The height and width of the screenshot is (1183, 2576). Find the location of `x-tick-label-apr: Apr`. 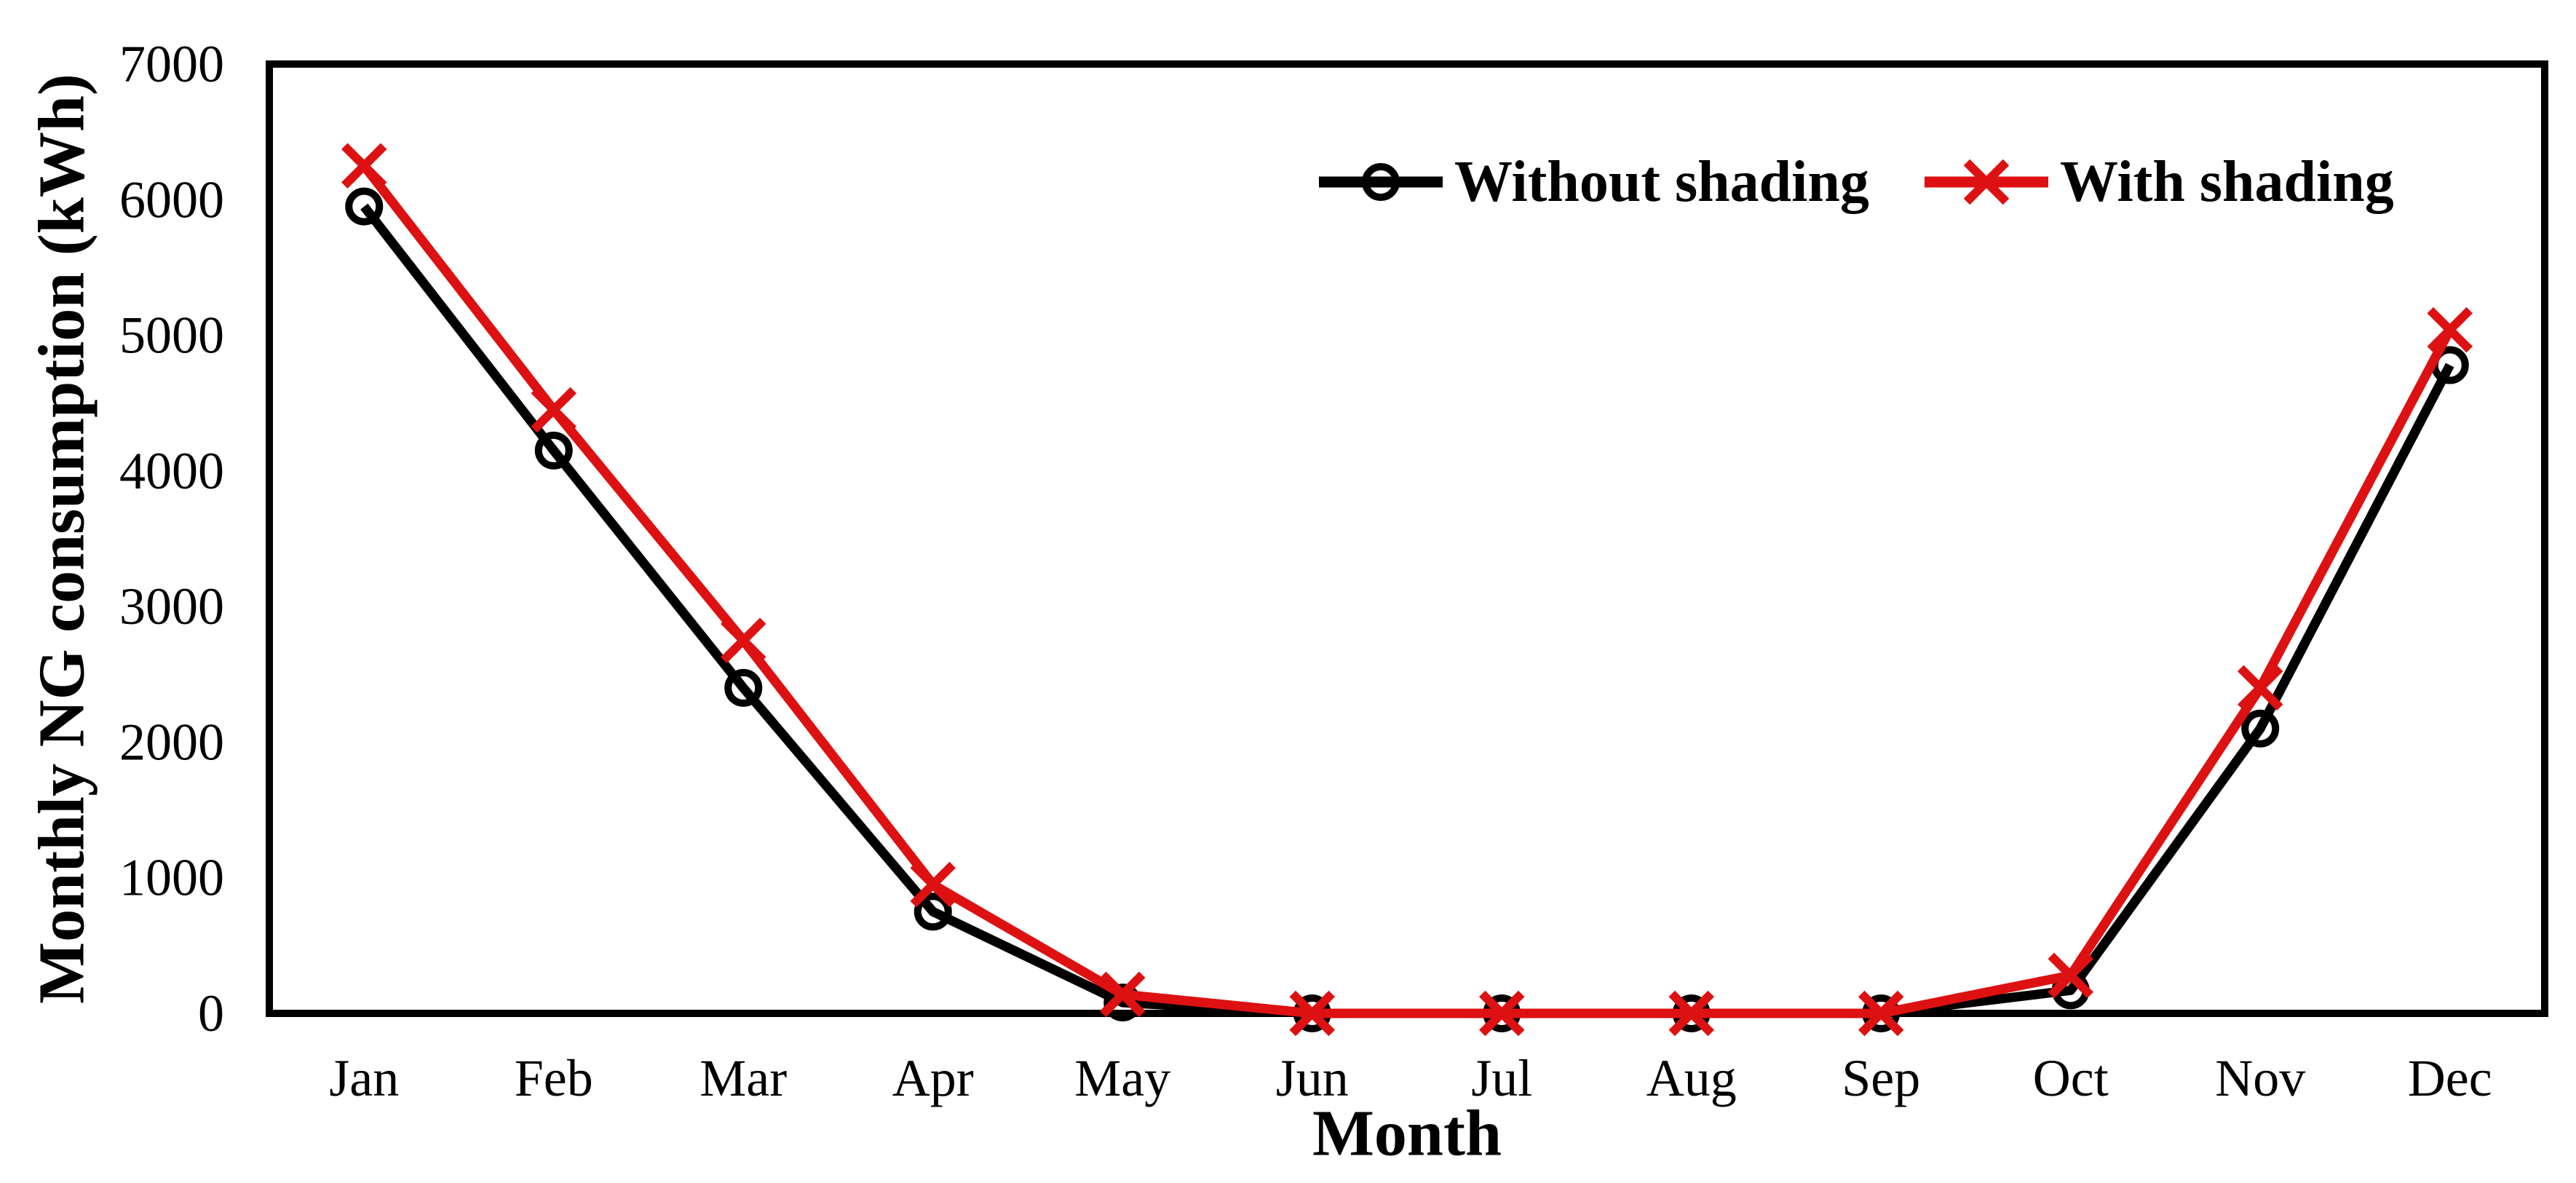

x-tick-label-apr: Apr is located at coordinates (933, 1078).